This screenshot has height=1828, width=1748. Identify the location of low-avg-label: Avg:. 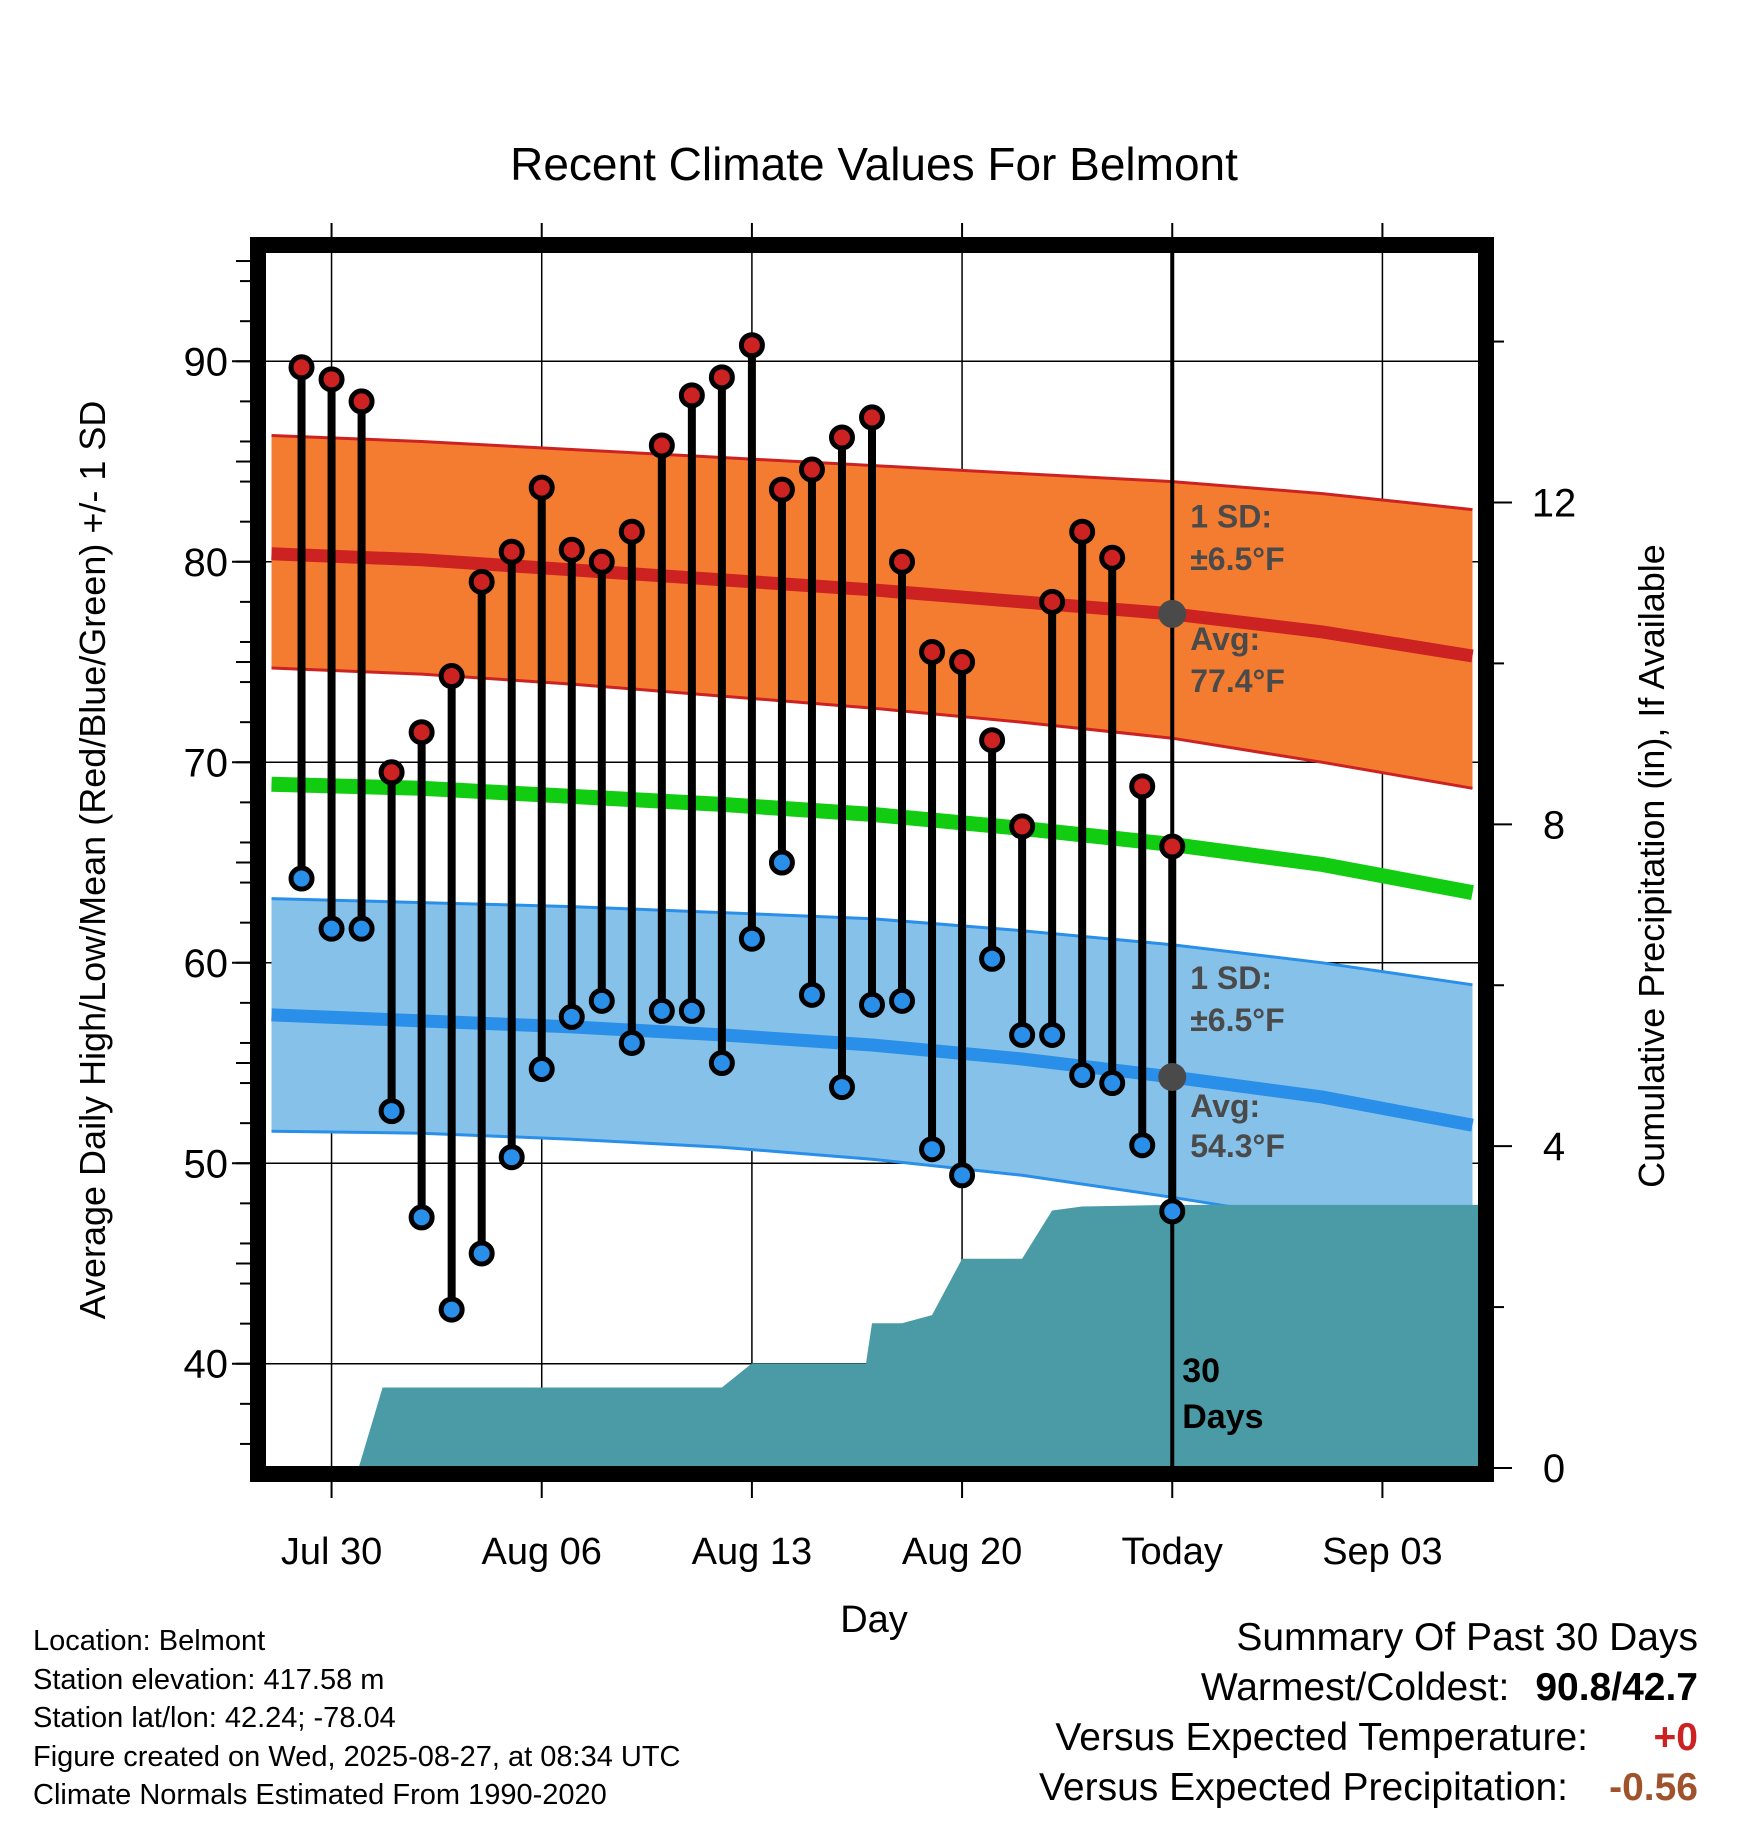
(1225, 1106).